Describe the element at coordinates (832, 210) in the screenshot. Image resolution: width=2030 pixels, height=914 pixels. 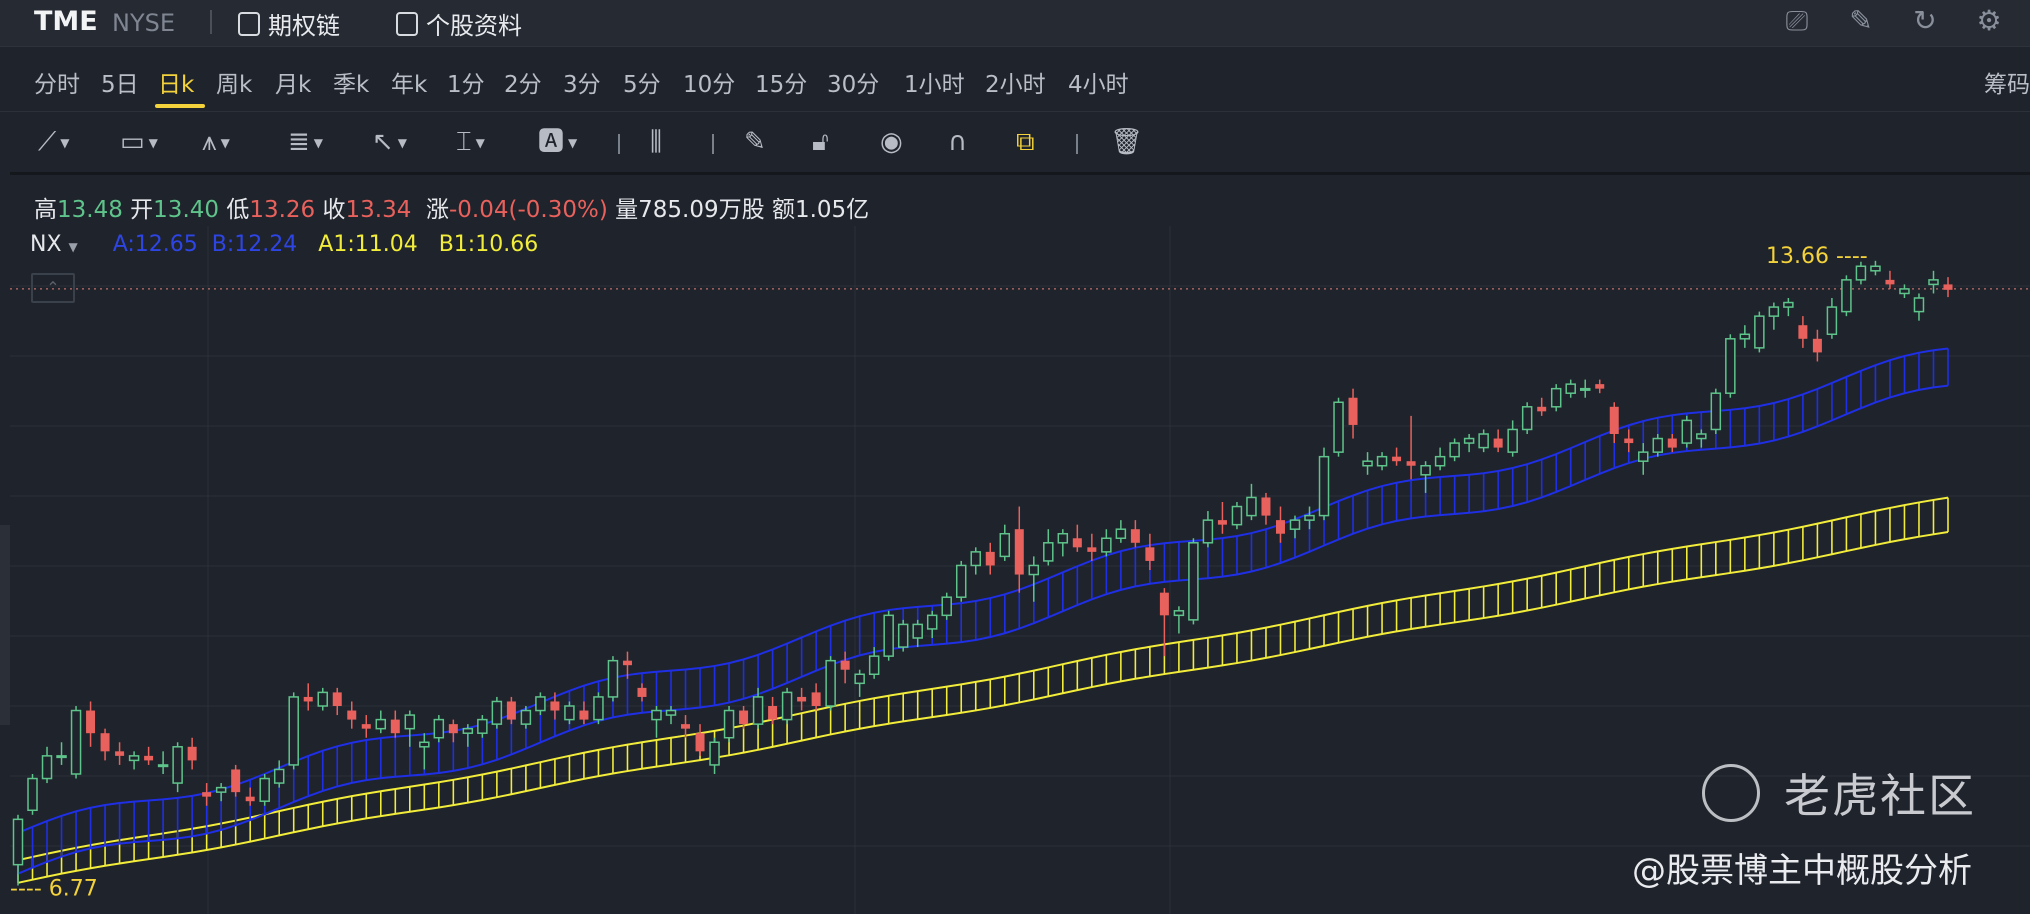
I see `amount-value: 1.05亿` at that location.